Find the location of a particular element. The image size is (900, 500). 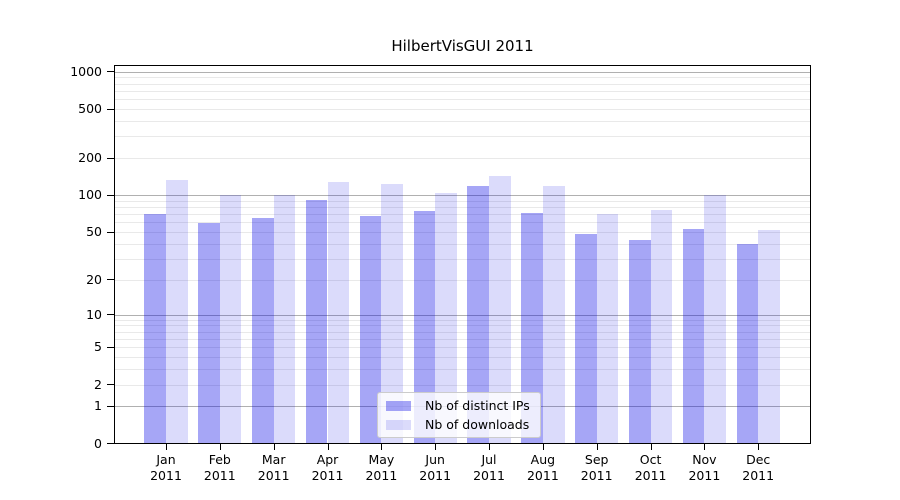

legend-label-distinct-ips: Nb of distinct IPs is located at coordinates (477, 405).